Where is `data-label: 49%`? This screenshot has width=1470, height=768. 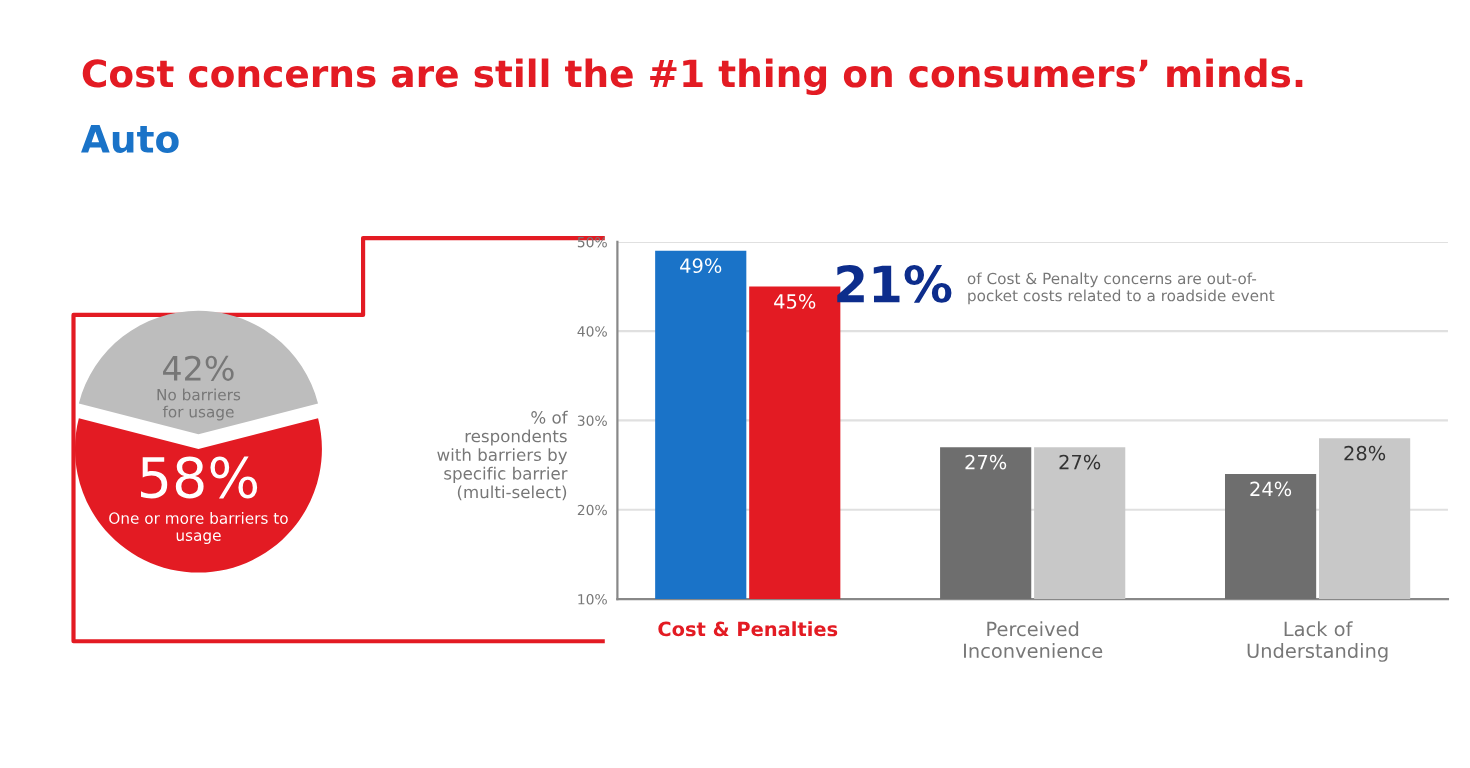 data-label: 49% is located at coordinates (701, 266).